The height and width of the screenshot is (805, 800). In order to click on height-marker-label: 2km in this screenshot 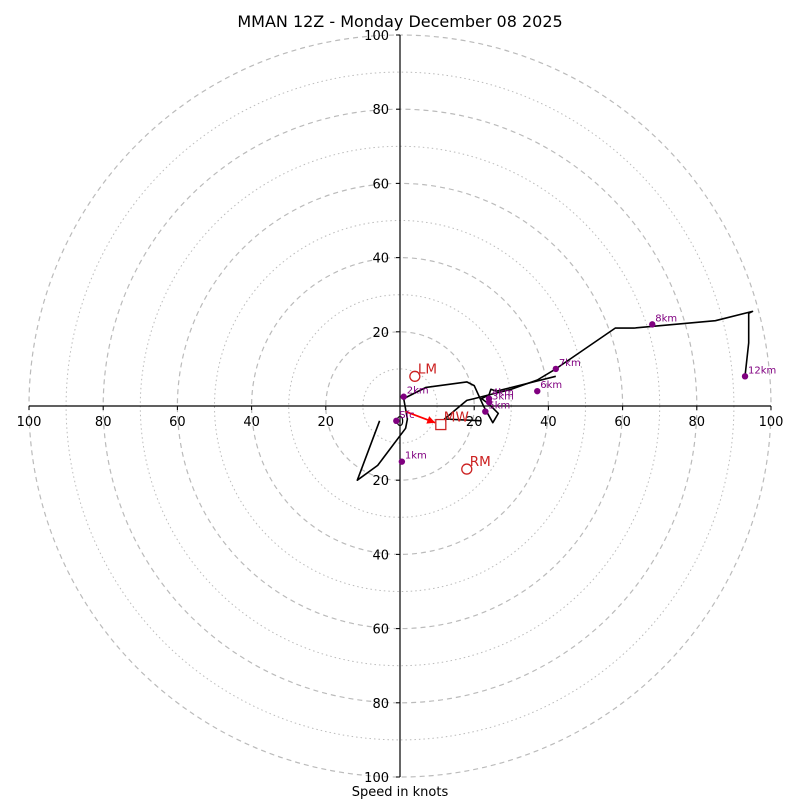, I will do `click(418, 391)`.